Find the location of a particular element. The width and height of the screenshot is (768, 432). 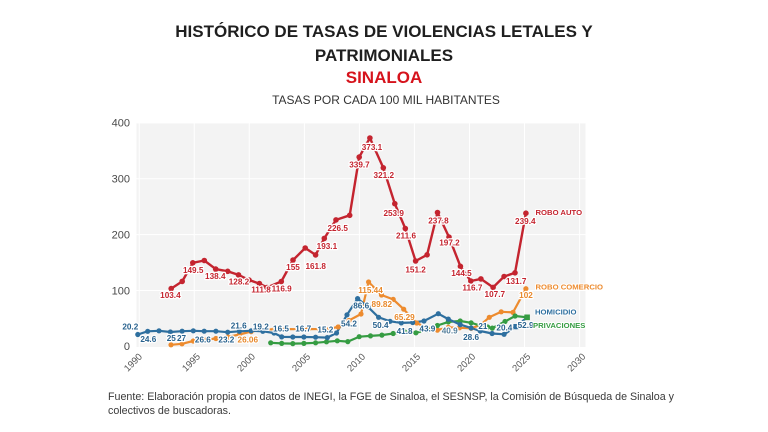

svg-text: 26.06 is located at coordinates (248, 340).